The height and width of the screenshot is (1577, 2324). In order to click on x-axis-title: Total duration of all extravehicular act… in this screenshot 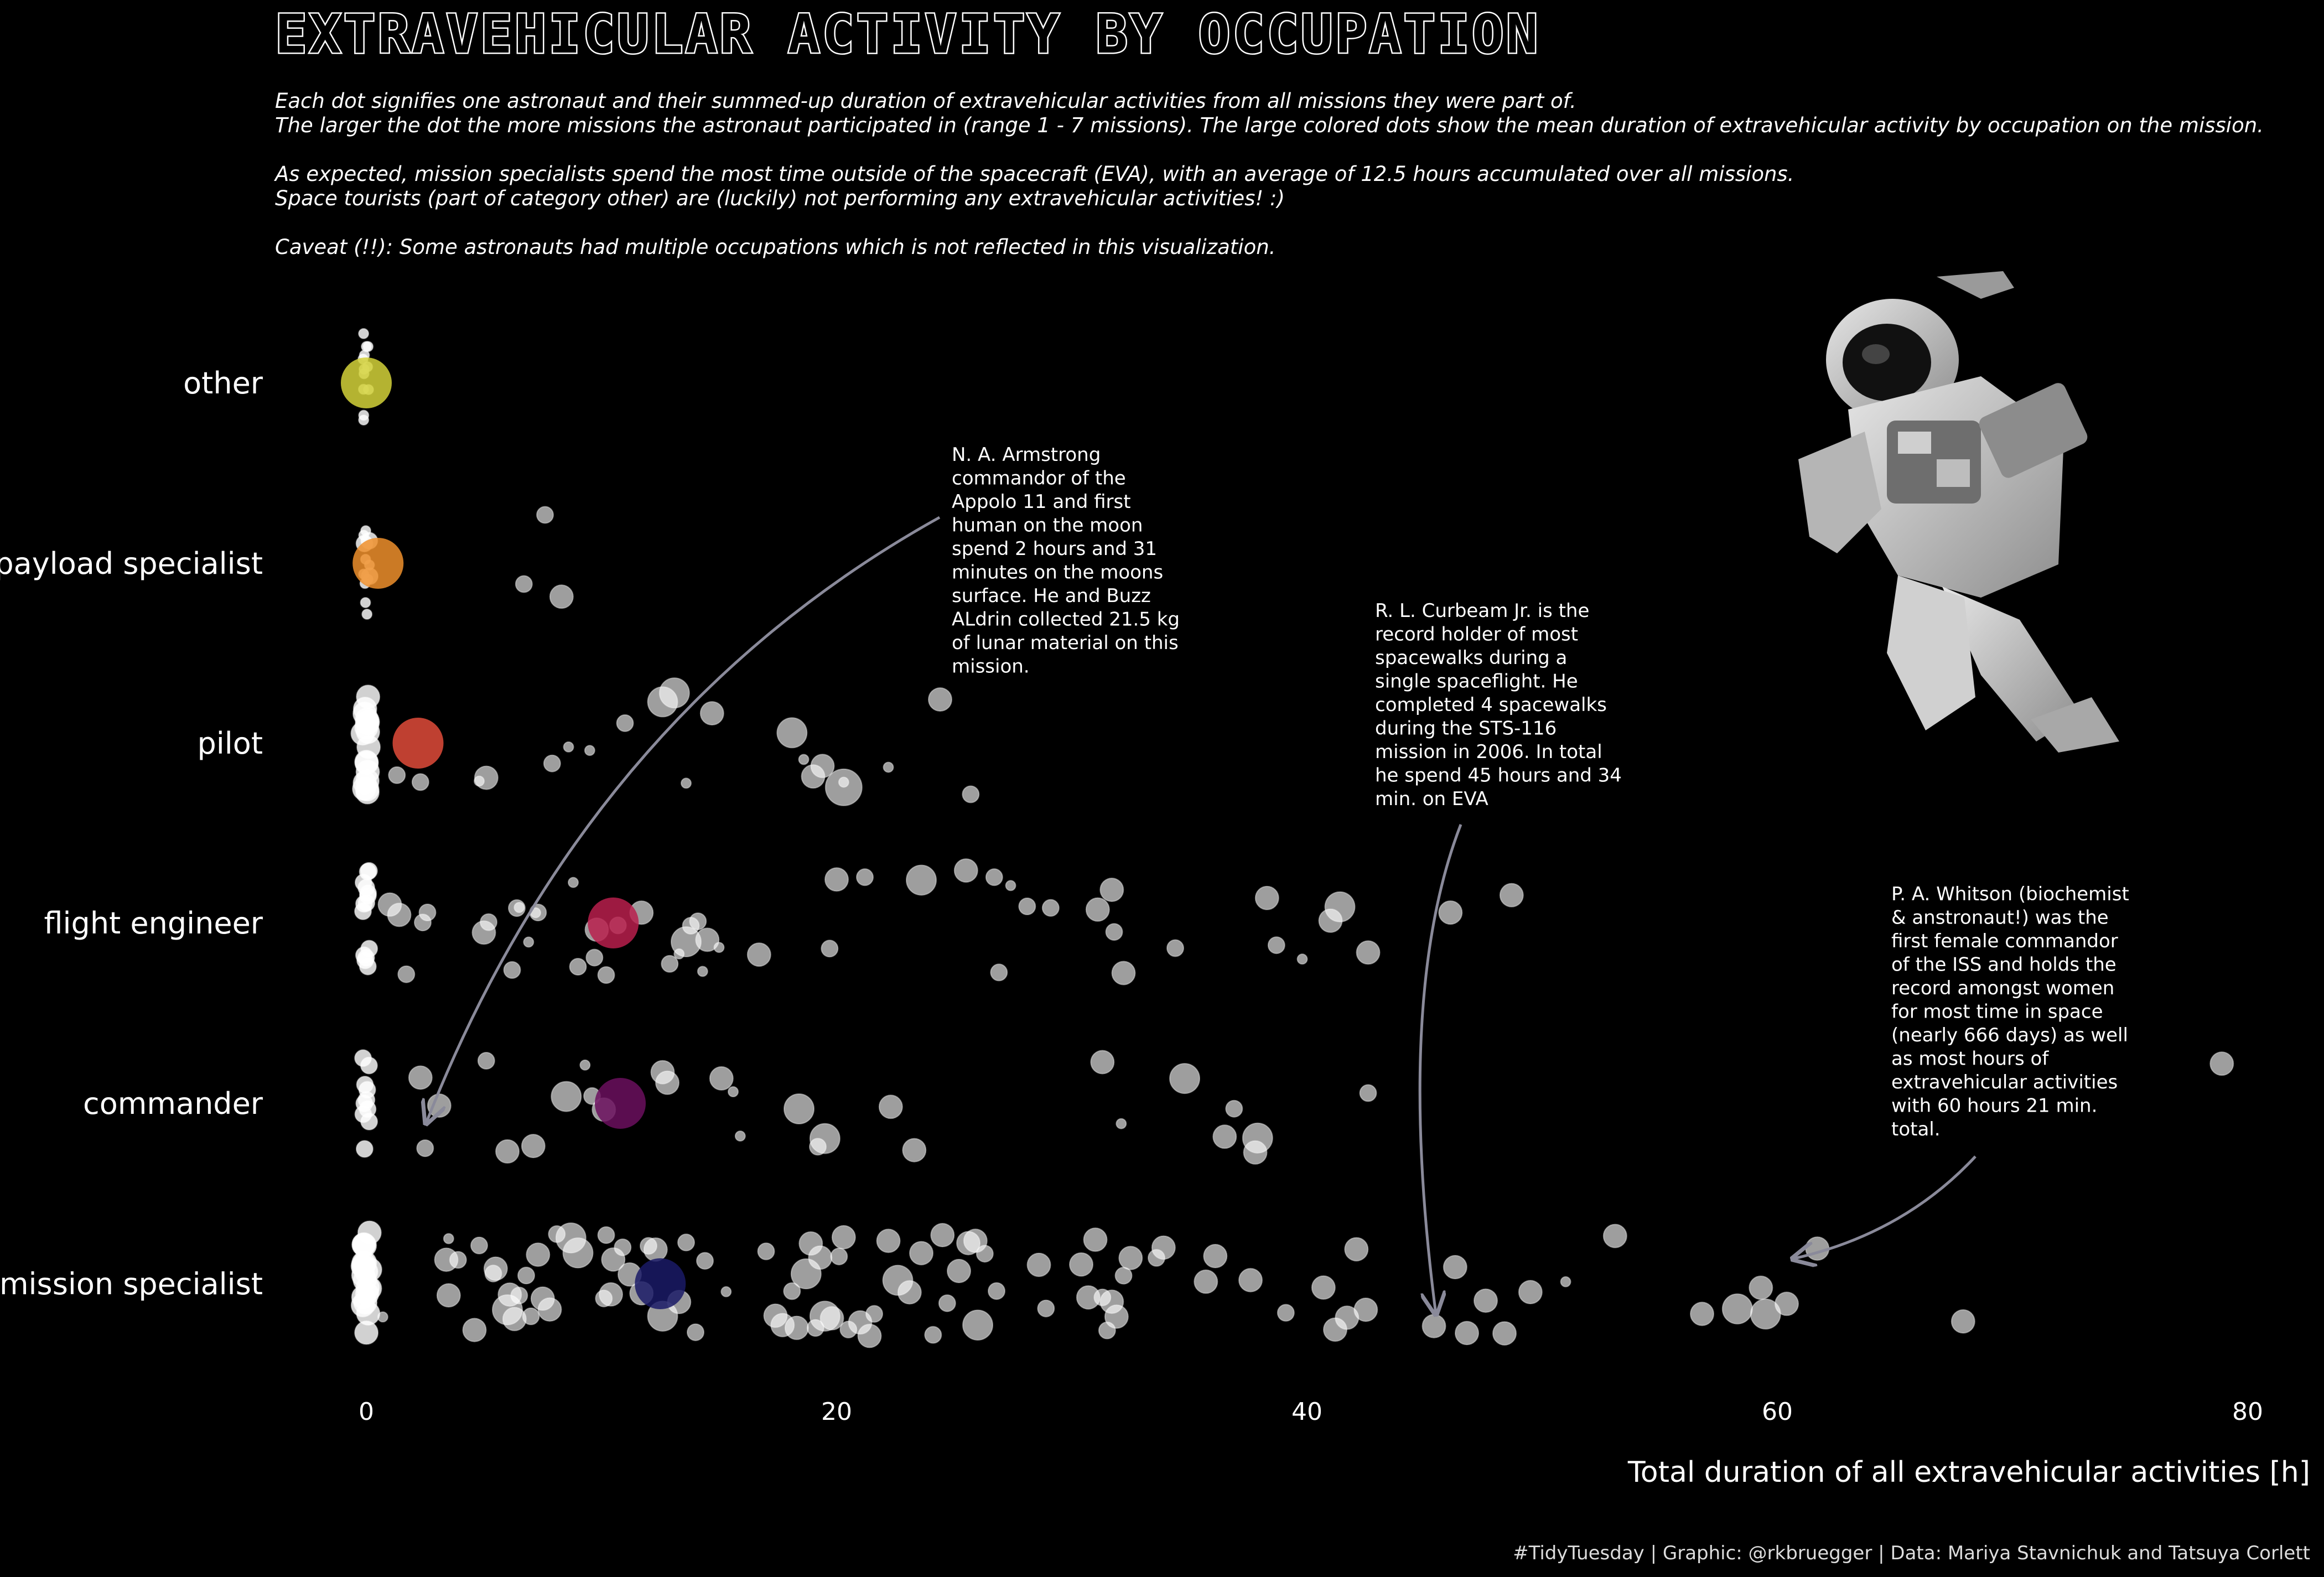, I will do `click(1969, 1472)`.